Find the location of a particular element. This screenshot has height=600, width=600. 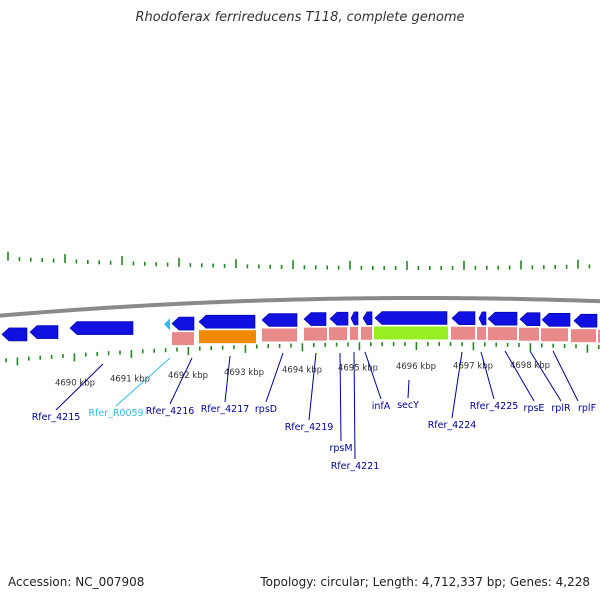

gene-label: secY is located at coordinates (408, 405).